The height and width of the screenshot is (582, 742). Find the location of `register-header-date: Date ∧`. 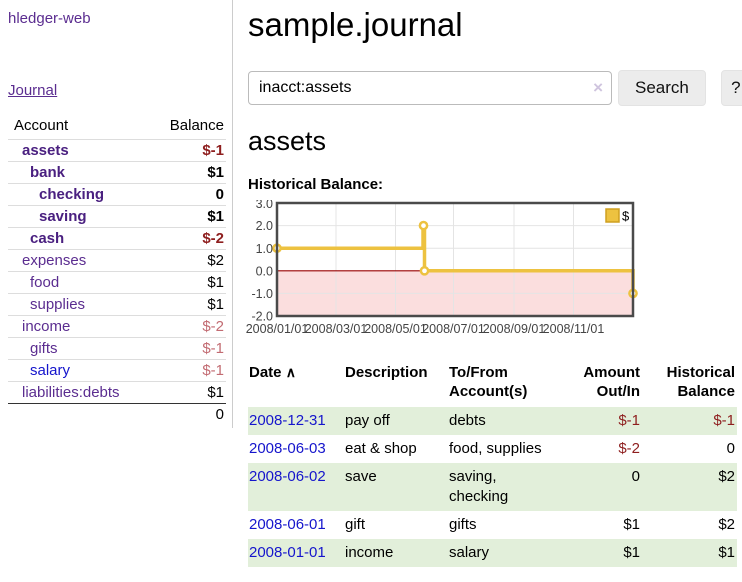

register-header-date: Date ∧ is located at coordinates (296, 383).